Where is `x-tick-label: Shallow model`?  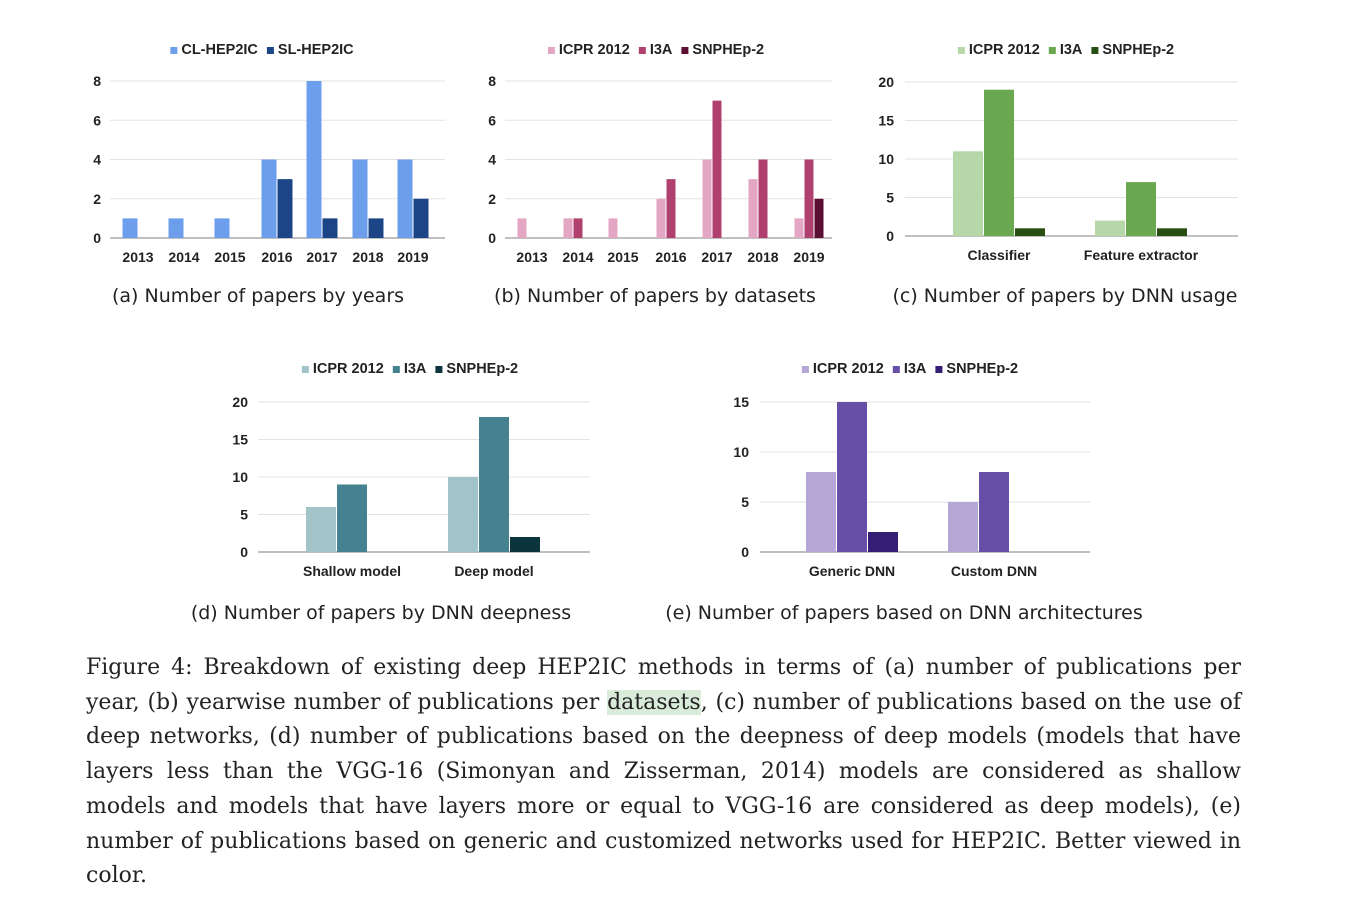
x-tick-label: Shallow model is located at coordinates (352, 571).